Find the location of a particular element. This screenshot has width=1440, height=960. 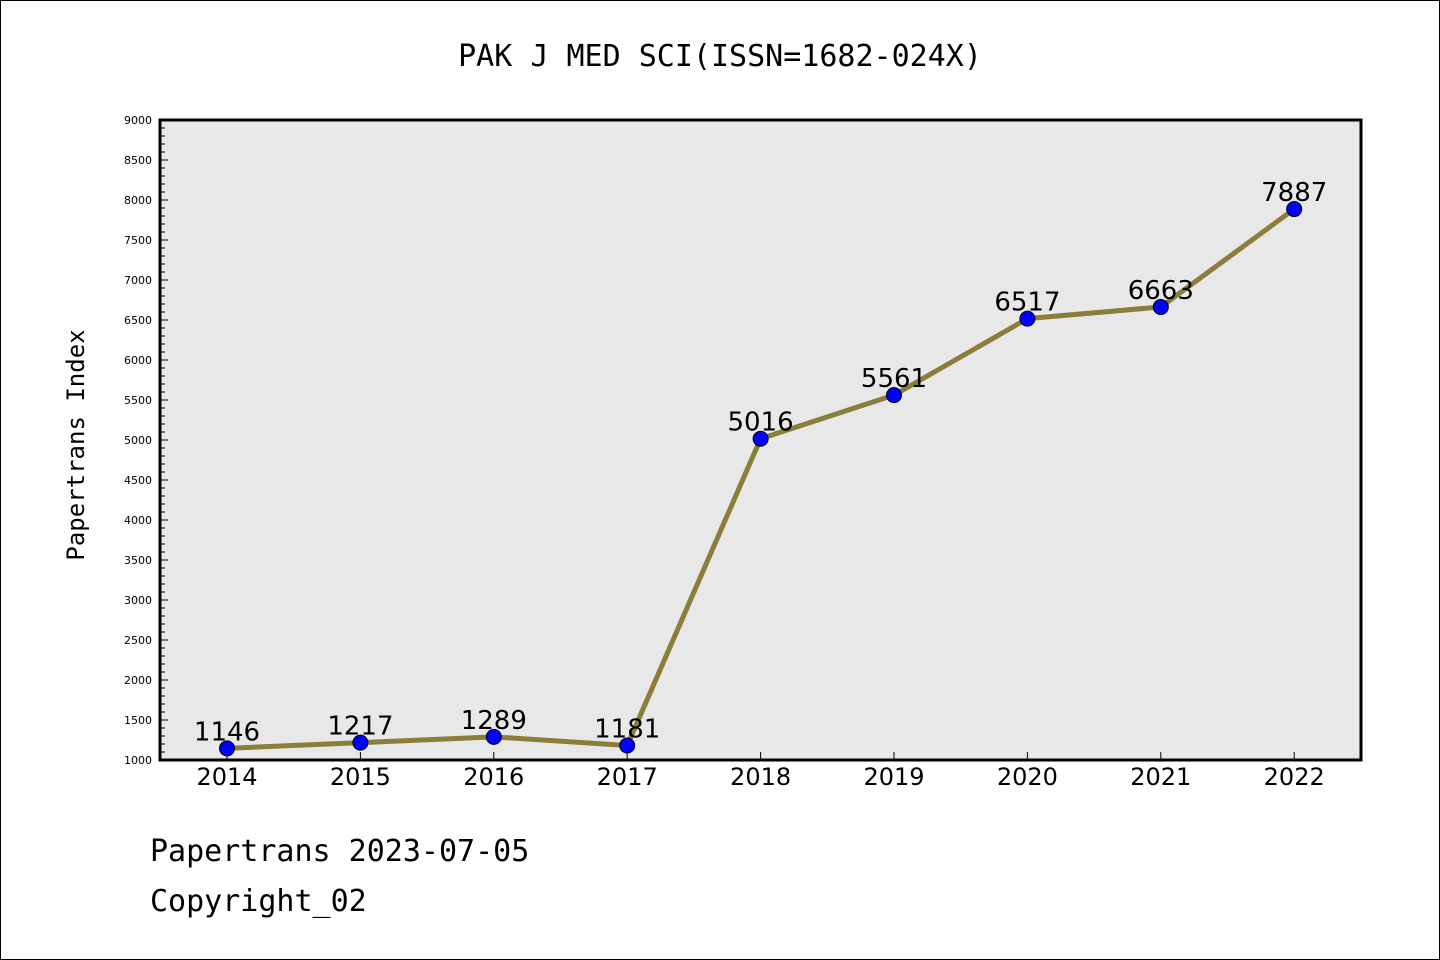

x-tick-label: 2019 is located at coordinates (893, 777).